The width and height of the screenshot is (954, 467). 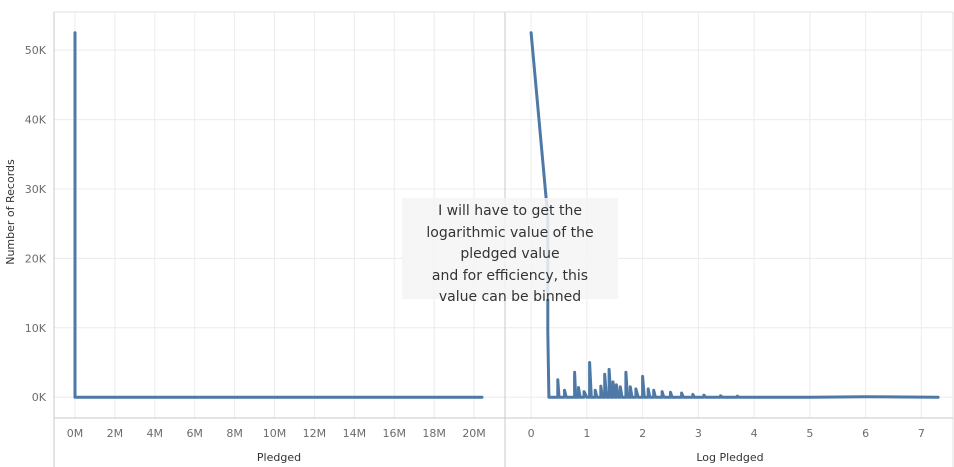 I want to click on left-x-tick-labels: 0M 2M 4M 6M 8M 10M 12M 14M 16M 18M 20M, so click(x=276, y=433).